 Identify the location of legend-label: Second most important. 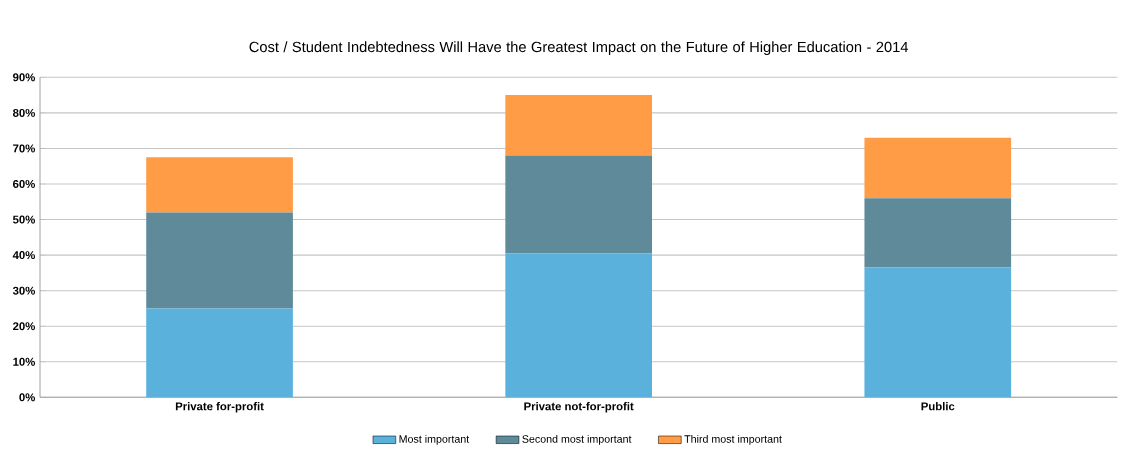
(577, 439).